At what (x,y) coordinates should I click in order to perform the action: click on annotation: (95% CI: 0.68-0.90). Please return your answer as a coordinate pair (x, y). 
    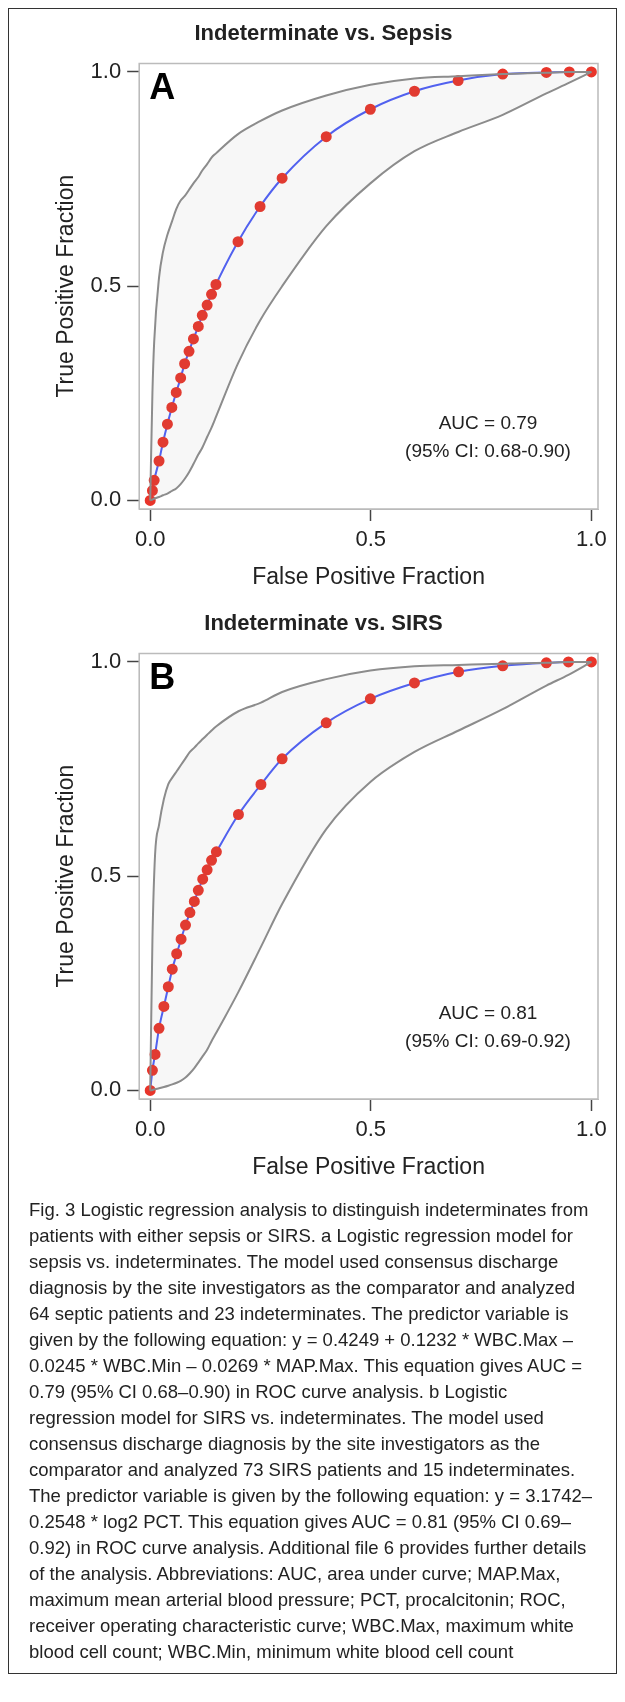
    Looking at the image, I should click on (488, 450).